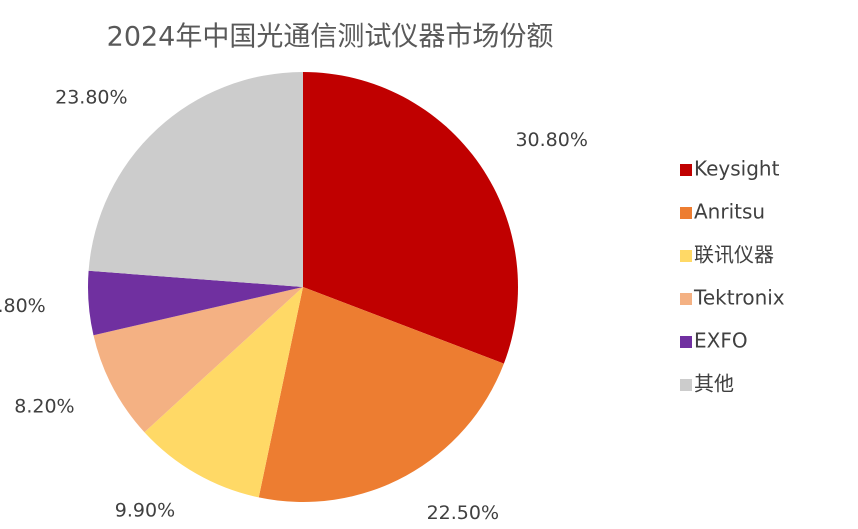  What do you see at coordinates (91, 97) in the screenshot?
I see `data-label: 23.80%` at bounding box center [91, 97].